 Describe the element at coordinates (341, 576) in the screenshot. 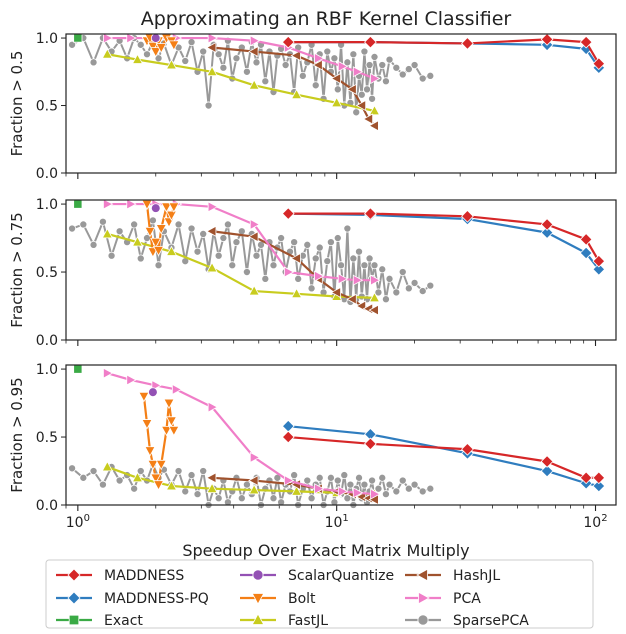

I see `legend-label: ScalarQuantize` at that location.